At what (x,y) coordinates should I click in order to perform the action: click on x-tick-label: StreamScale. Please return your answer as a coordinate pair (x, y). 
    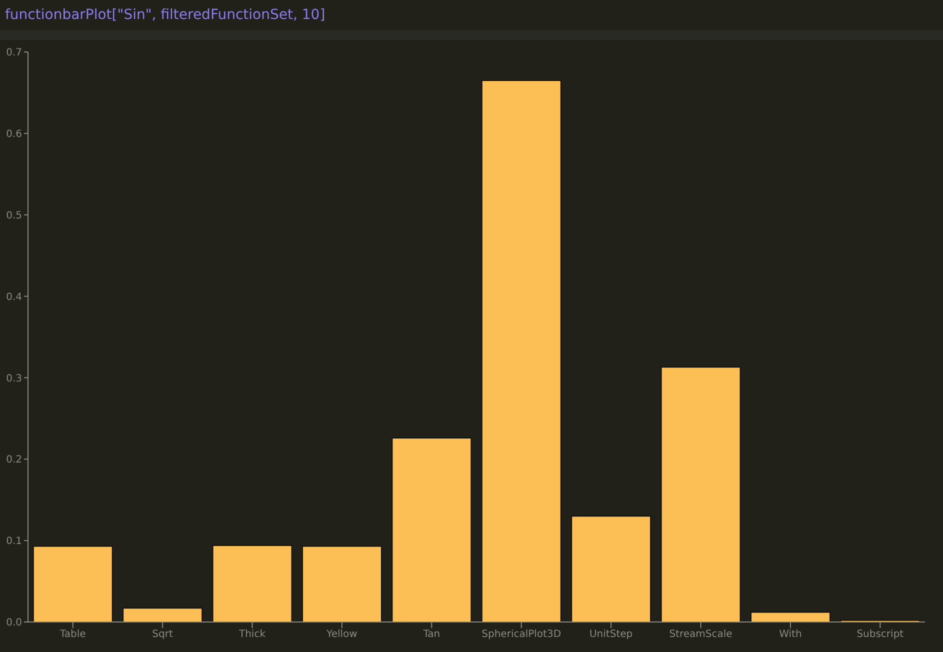
    Looking at the image, I should click on (700, 634).